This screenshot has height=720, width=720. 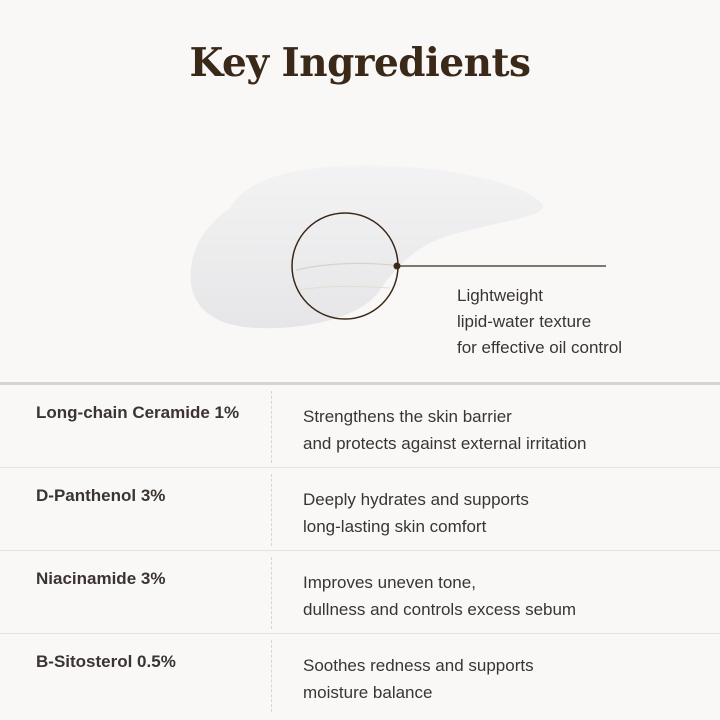 What do you see at coordinates (106, 661) in the screenshot?
I see `ingredient-name: B-Sitosterol 0.5%` at bounding box center [106, 661].